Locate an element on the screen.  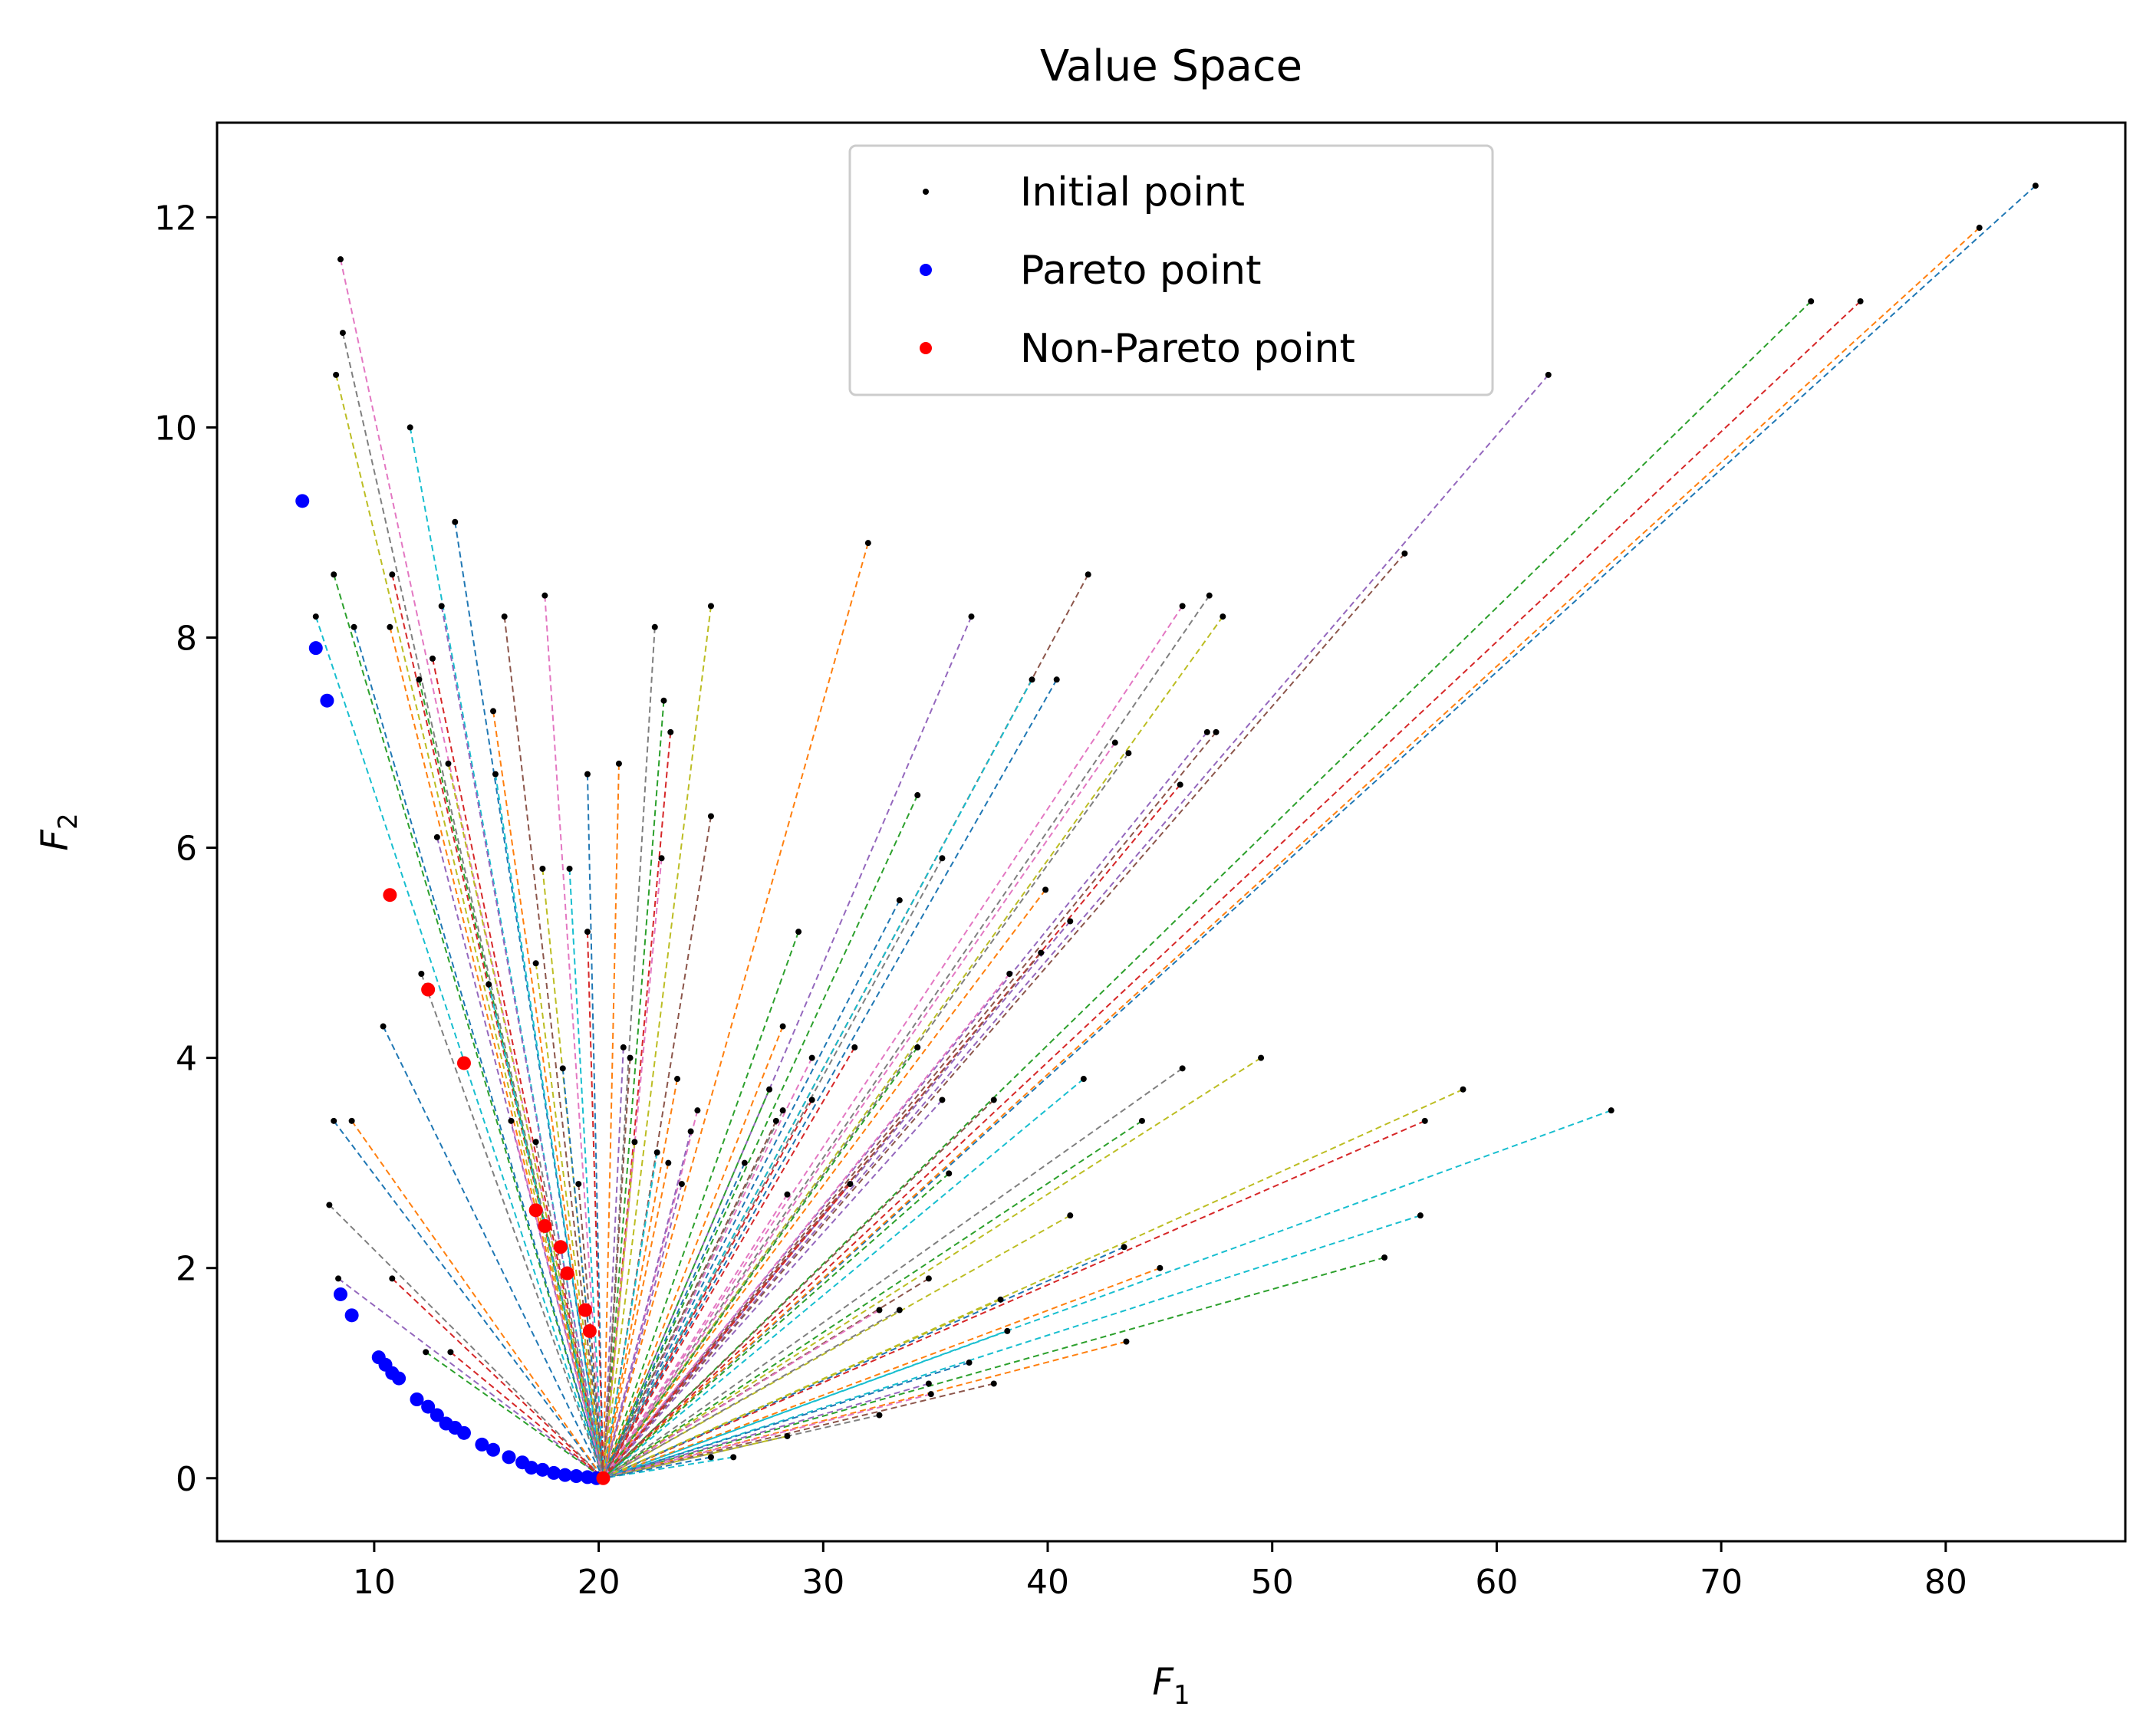
y-tick-label: 6 is located at coordinates (186, 849).